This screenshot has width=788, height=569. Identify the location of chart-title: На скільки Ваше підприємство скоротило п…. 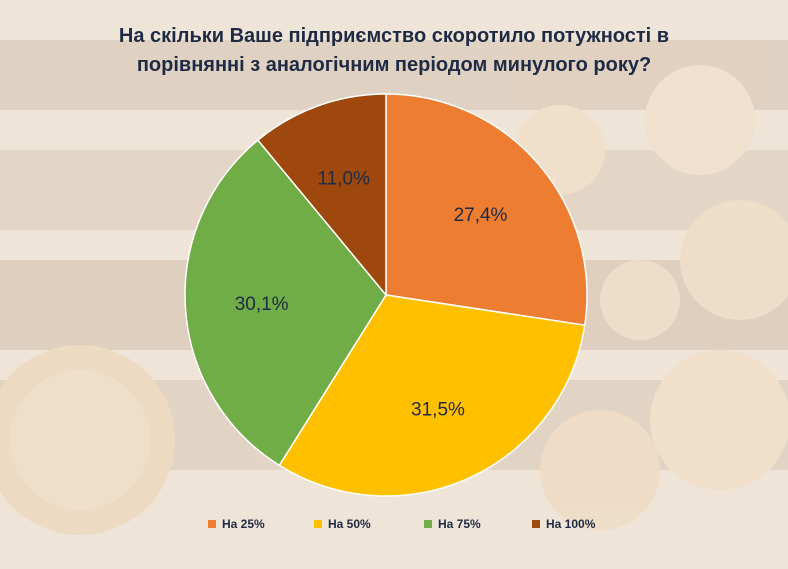
(394, 51).